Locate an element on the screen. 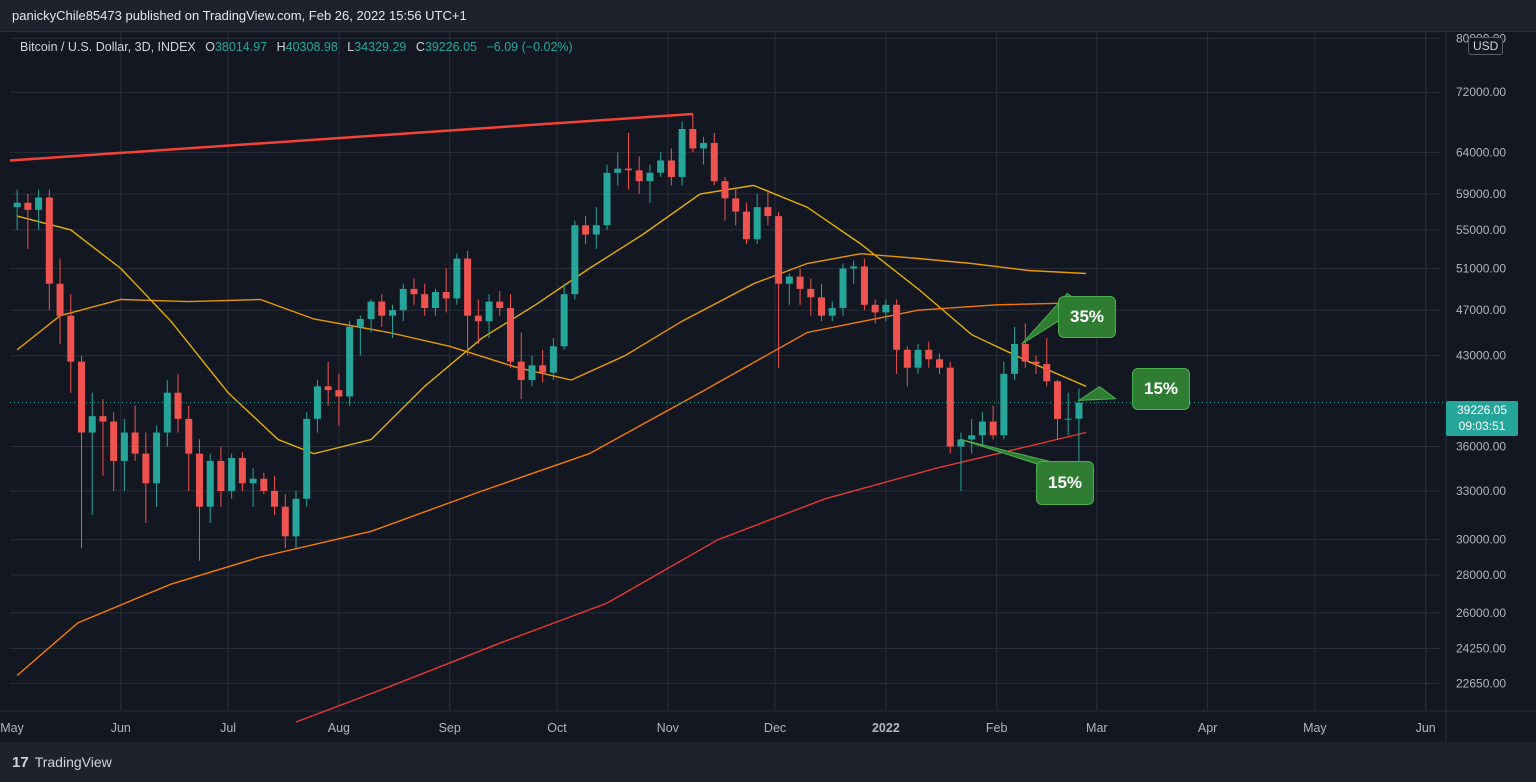  price-tick-label: 36000.00 is located at coordinates (1481, 447).